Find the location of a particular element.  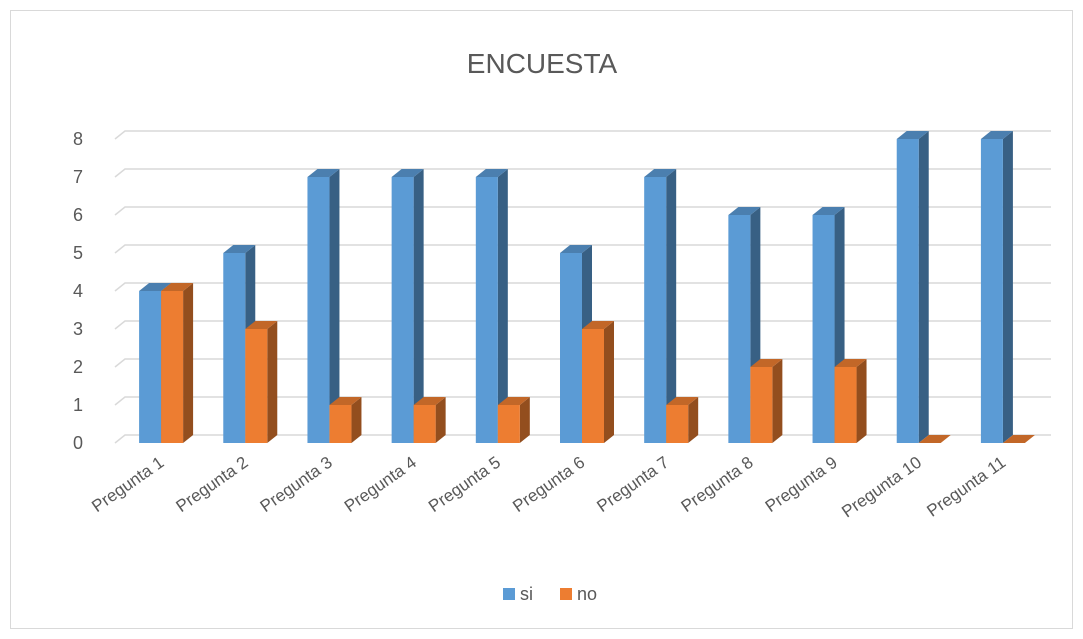

x-tick-label: Pregunta 3 is located at coordinates (296, 484).